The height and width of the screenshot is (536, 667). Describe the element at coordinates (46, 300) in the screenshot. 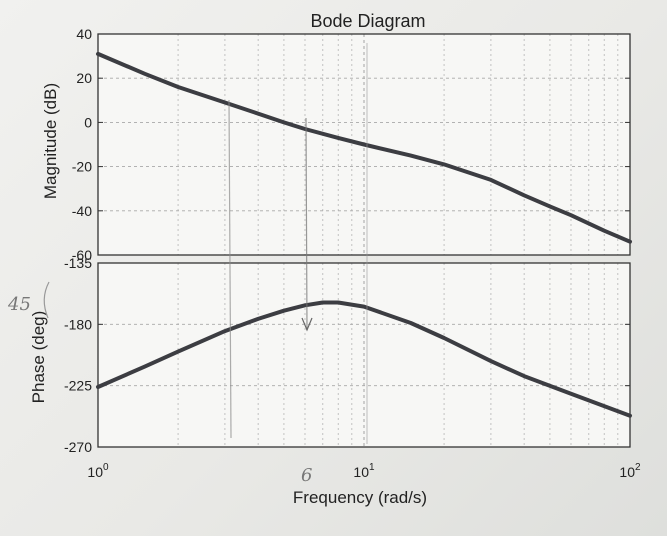

I see `handwritten-bracket` at that location.